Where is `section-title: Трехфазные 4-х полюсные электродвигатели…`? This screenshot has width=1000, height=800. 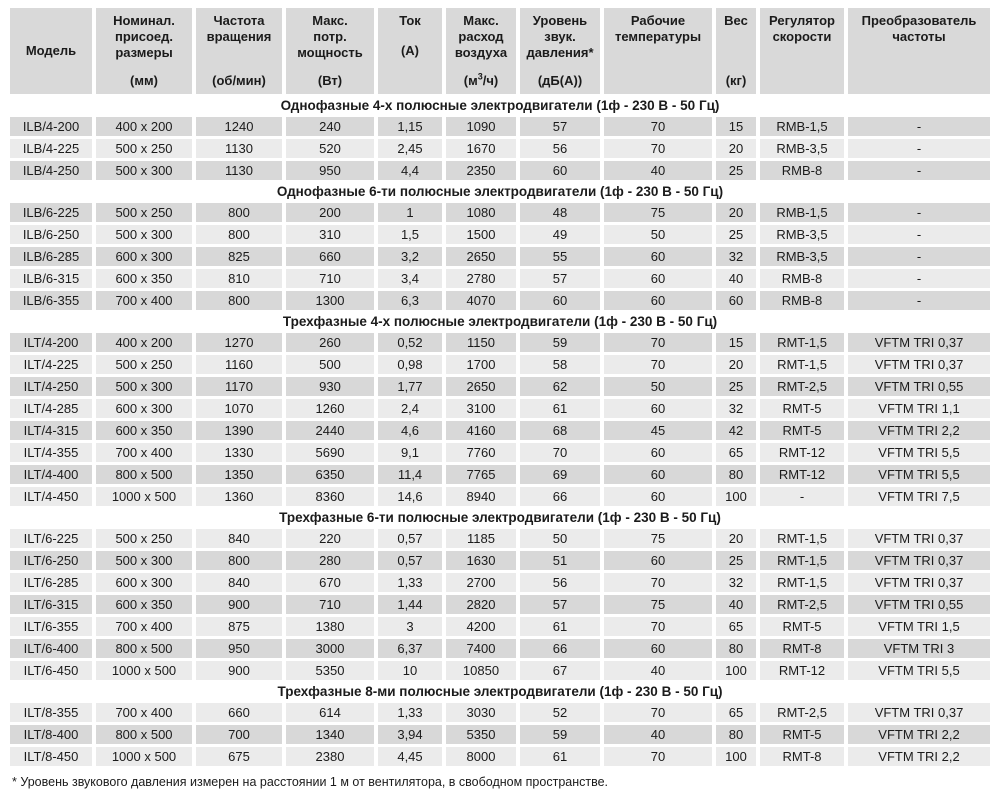 section-title: Трехфазные 4-х полюсные электродвигатели… is located at coordinates (500, 321).